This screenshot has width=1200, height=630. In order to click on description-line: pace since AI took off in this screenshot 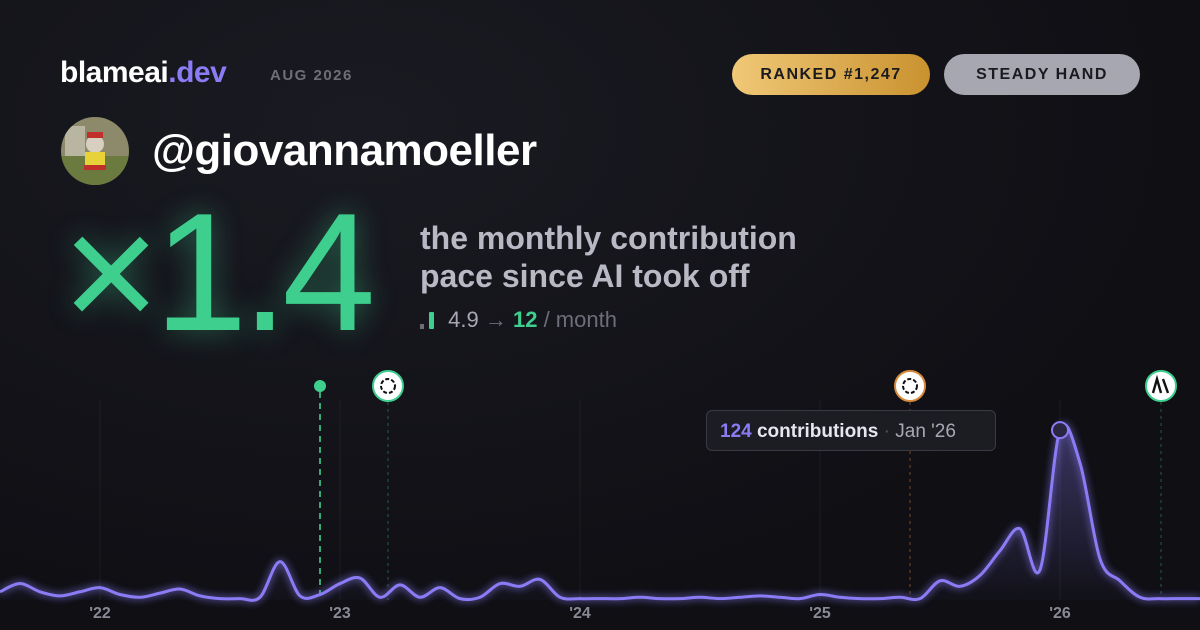, I will do `click(585, 276)`.